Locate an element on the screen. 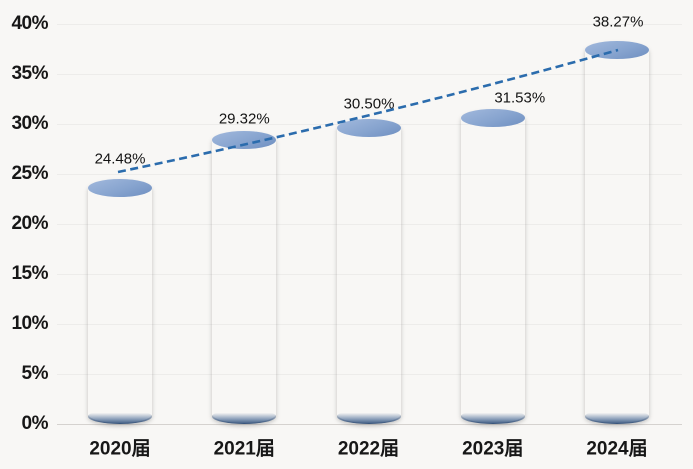 This screenshot has height=469, width=693. y-tick-label: 15% is located at coordinates (29, 273).